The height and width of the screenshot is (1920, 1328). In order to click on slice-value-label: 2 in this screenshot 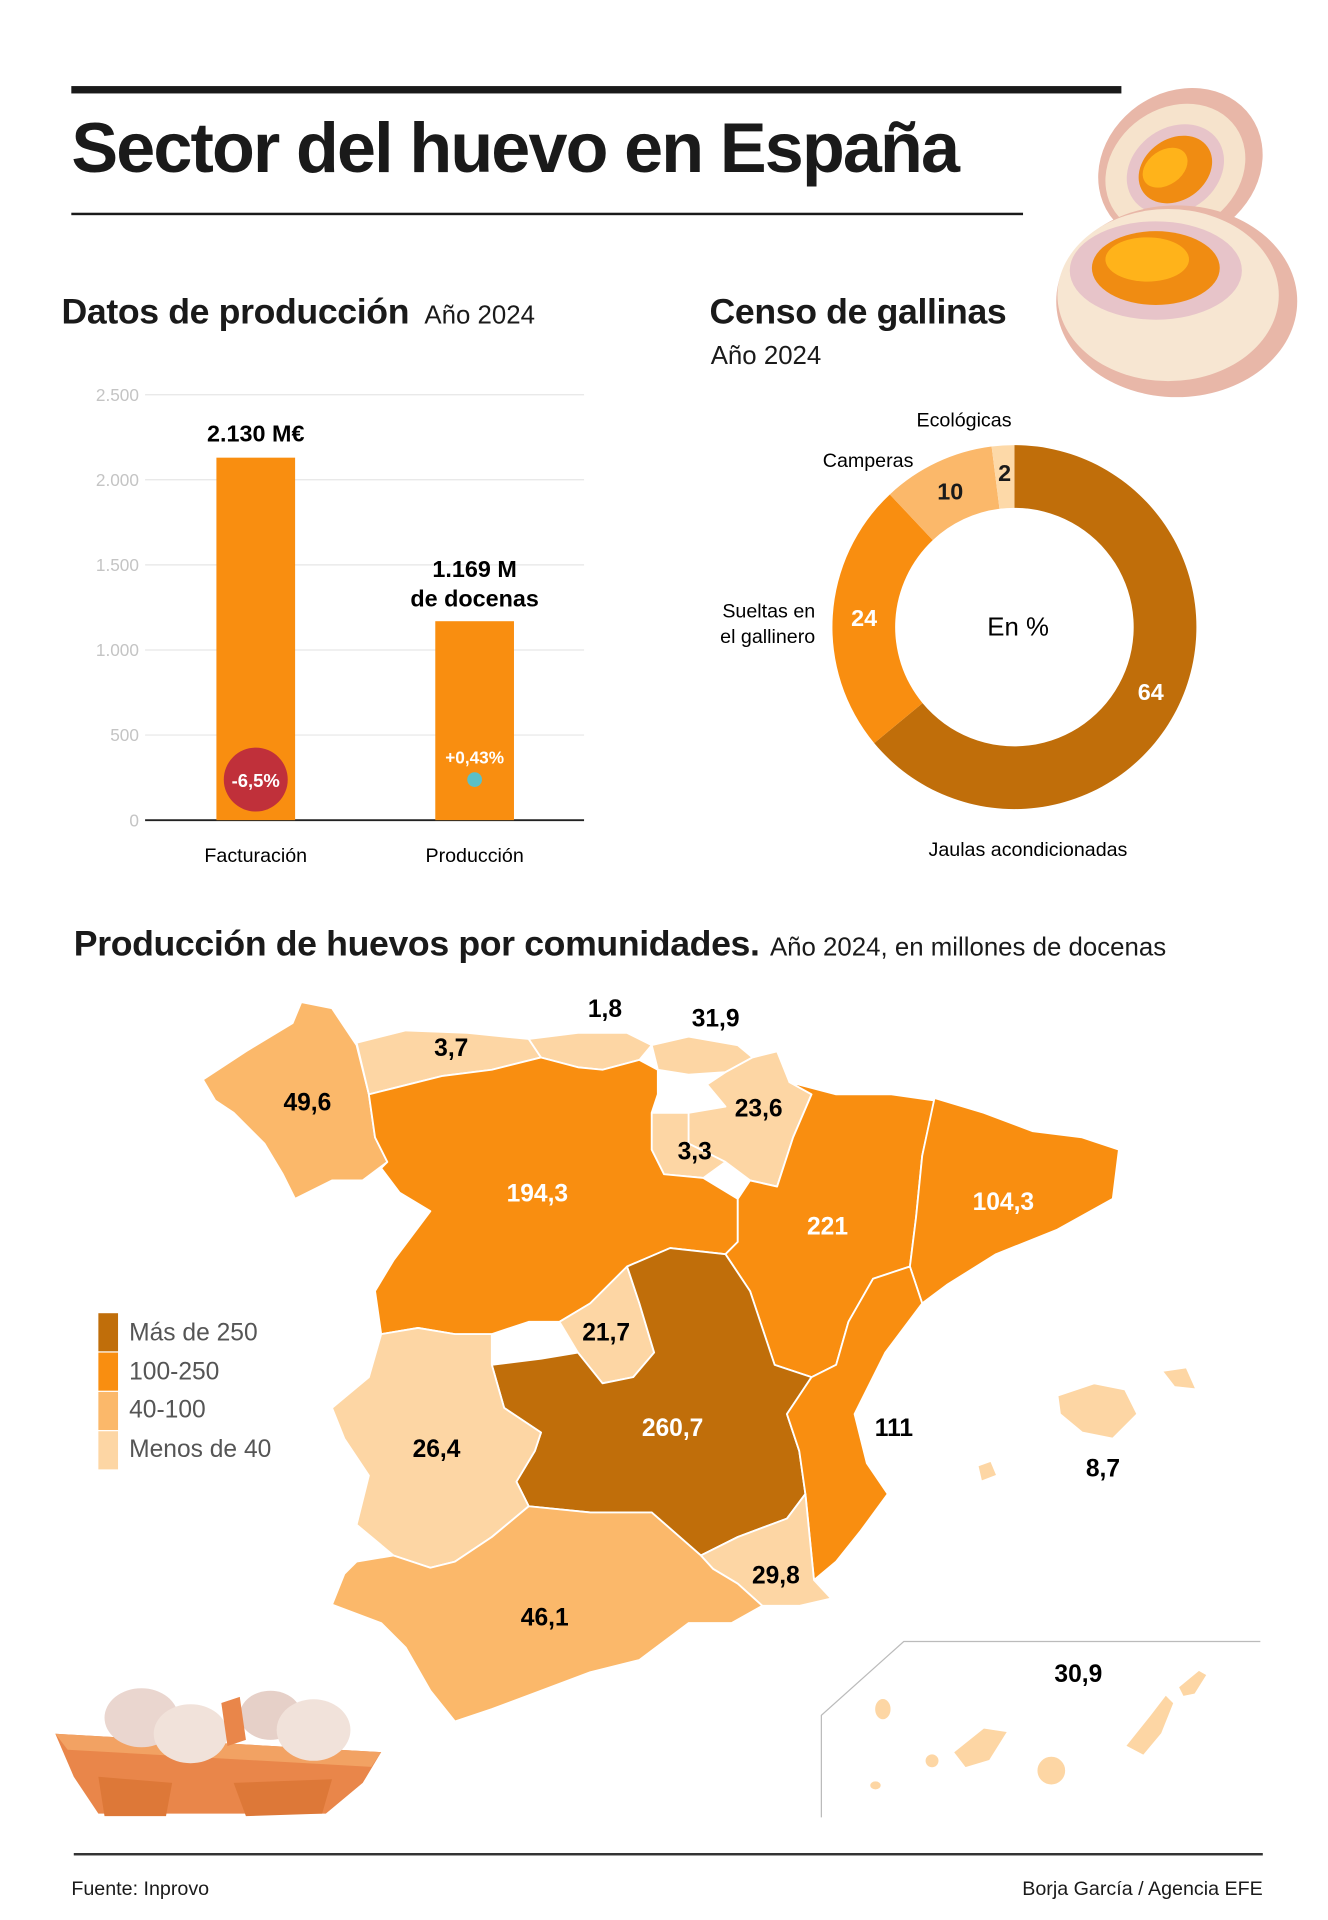, I will do `click(1004, 473)`.